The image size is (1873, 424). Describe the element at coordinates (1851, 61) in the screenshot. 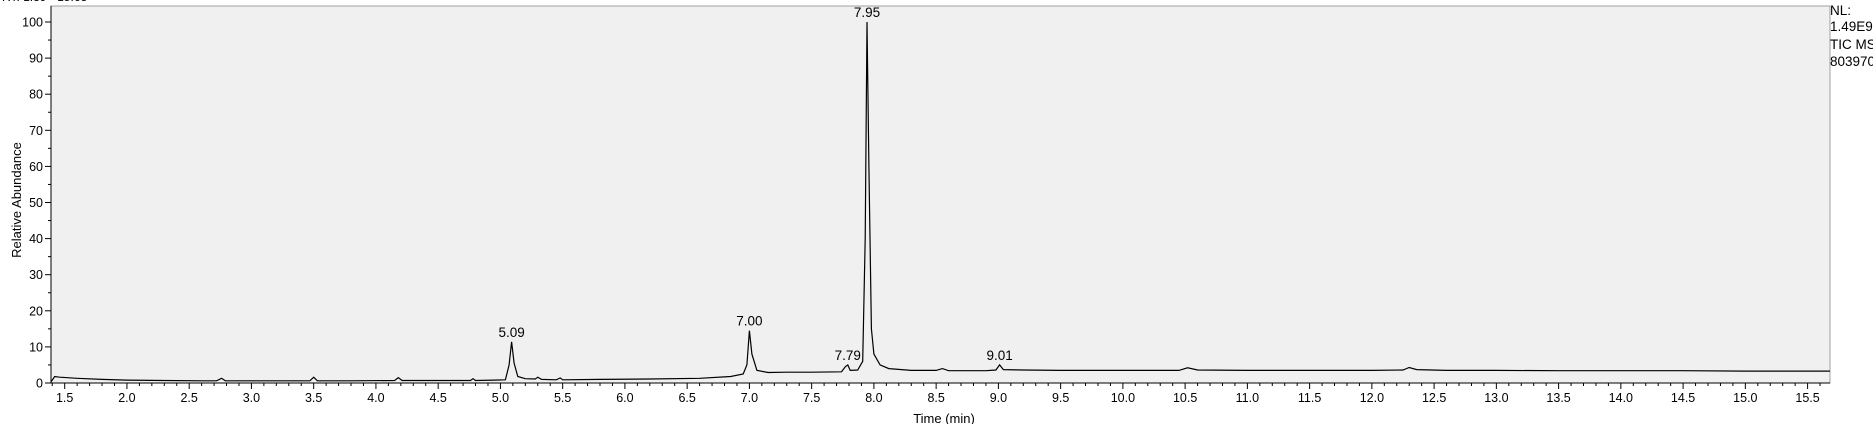

I see `scan-id: 803970` at that location.